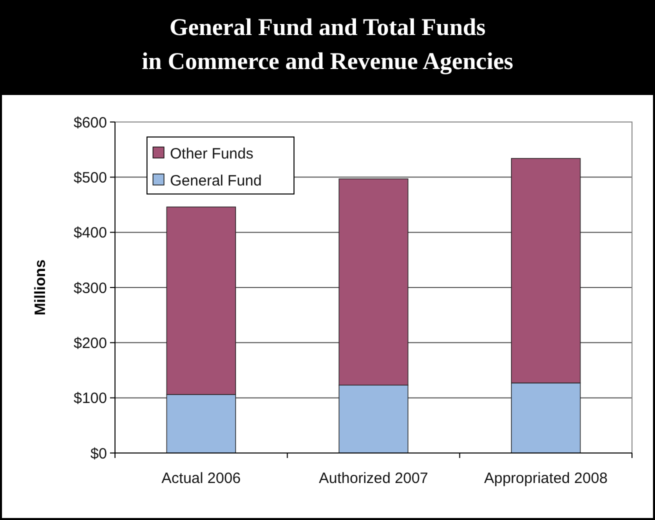 The width and height of the screenshot is (655, 520). What do you see at coordinates (201, 478) in the screenshot?
I see `x-tick-label: Actual 2006` at bounding box center [201, 478].